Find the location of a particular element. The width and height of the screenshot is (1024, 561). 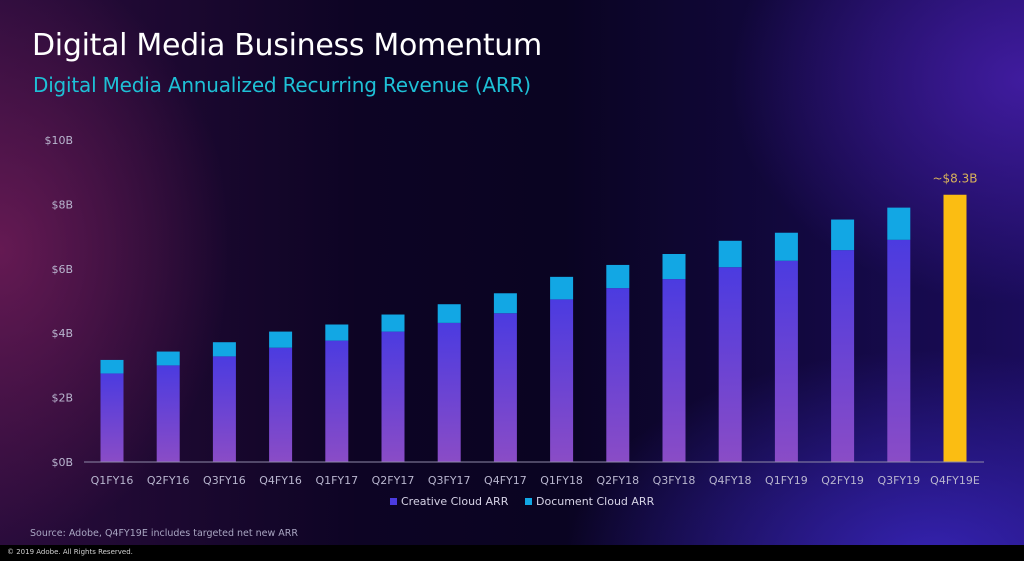

x-tick-label: Q3FY16 is located at coordinates (224, 480).